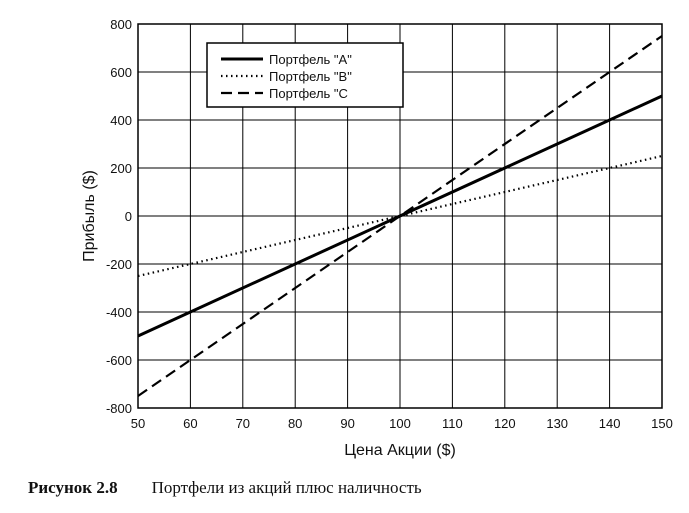 This screenshot has width=689, height=513. What do you see at coordinates (190, 423) in the screenshot?
I see `x-tick-label: 60` at bounding box center [190, 423].